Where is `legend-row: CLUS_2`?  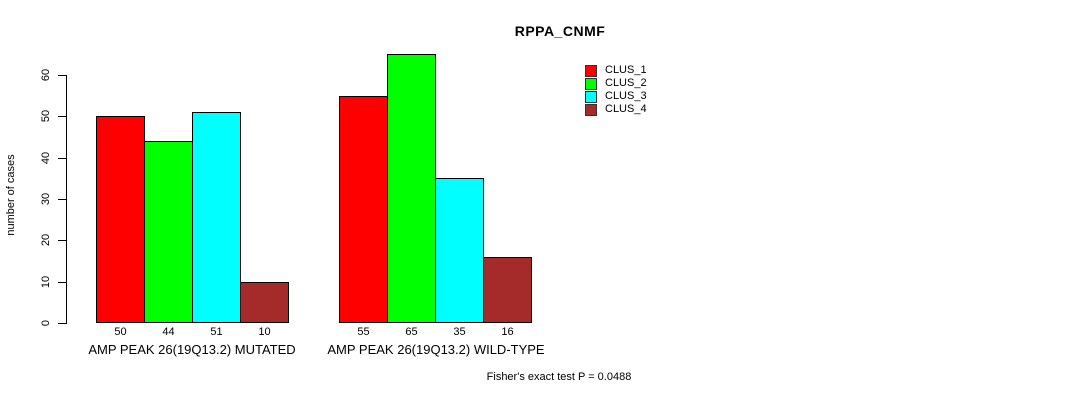
legend-row: CLUS_2 is located at coordinates (616, 83).